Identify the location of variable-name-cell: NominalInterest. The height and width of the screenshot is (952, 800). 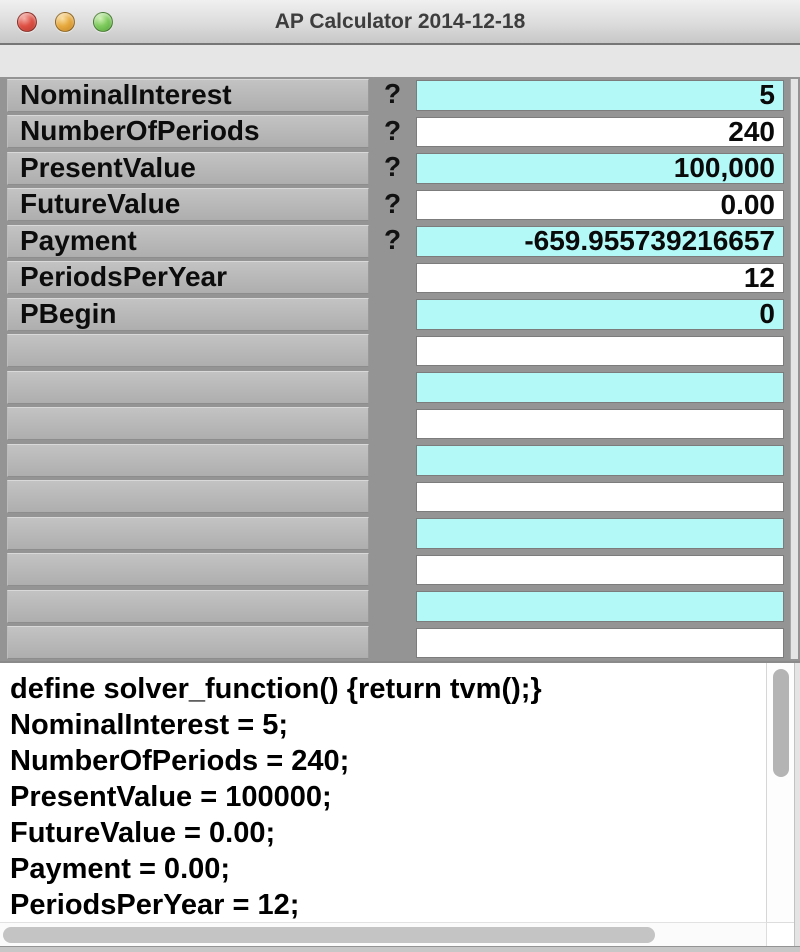
(188, 95).